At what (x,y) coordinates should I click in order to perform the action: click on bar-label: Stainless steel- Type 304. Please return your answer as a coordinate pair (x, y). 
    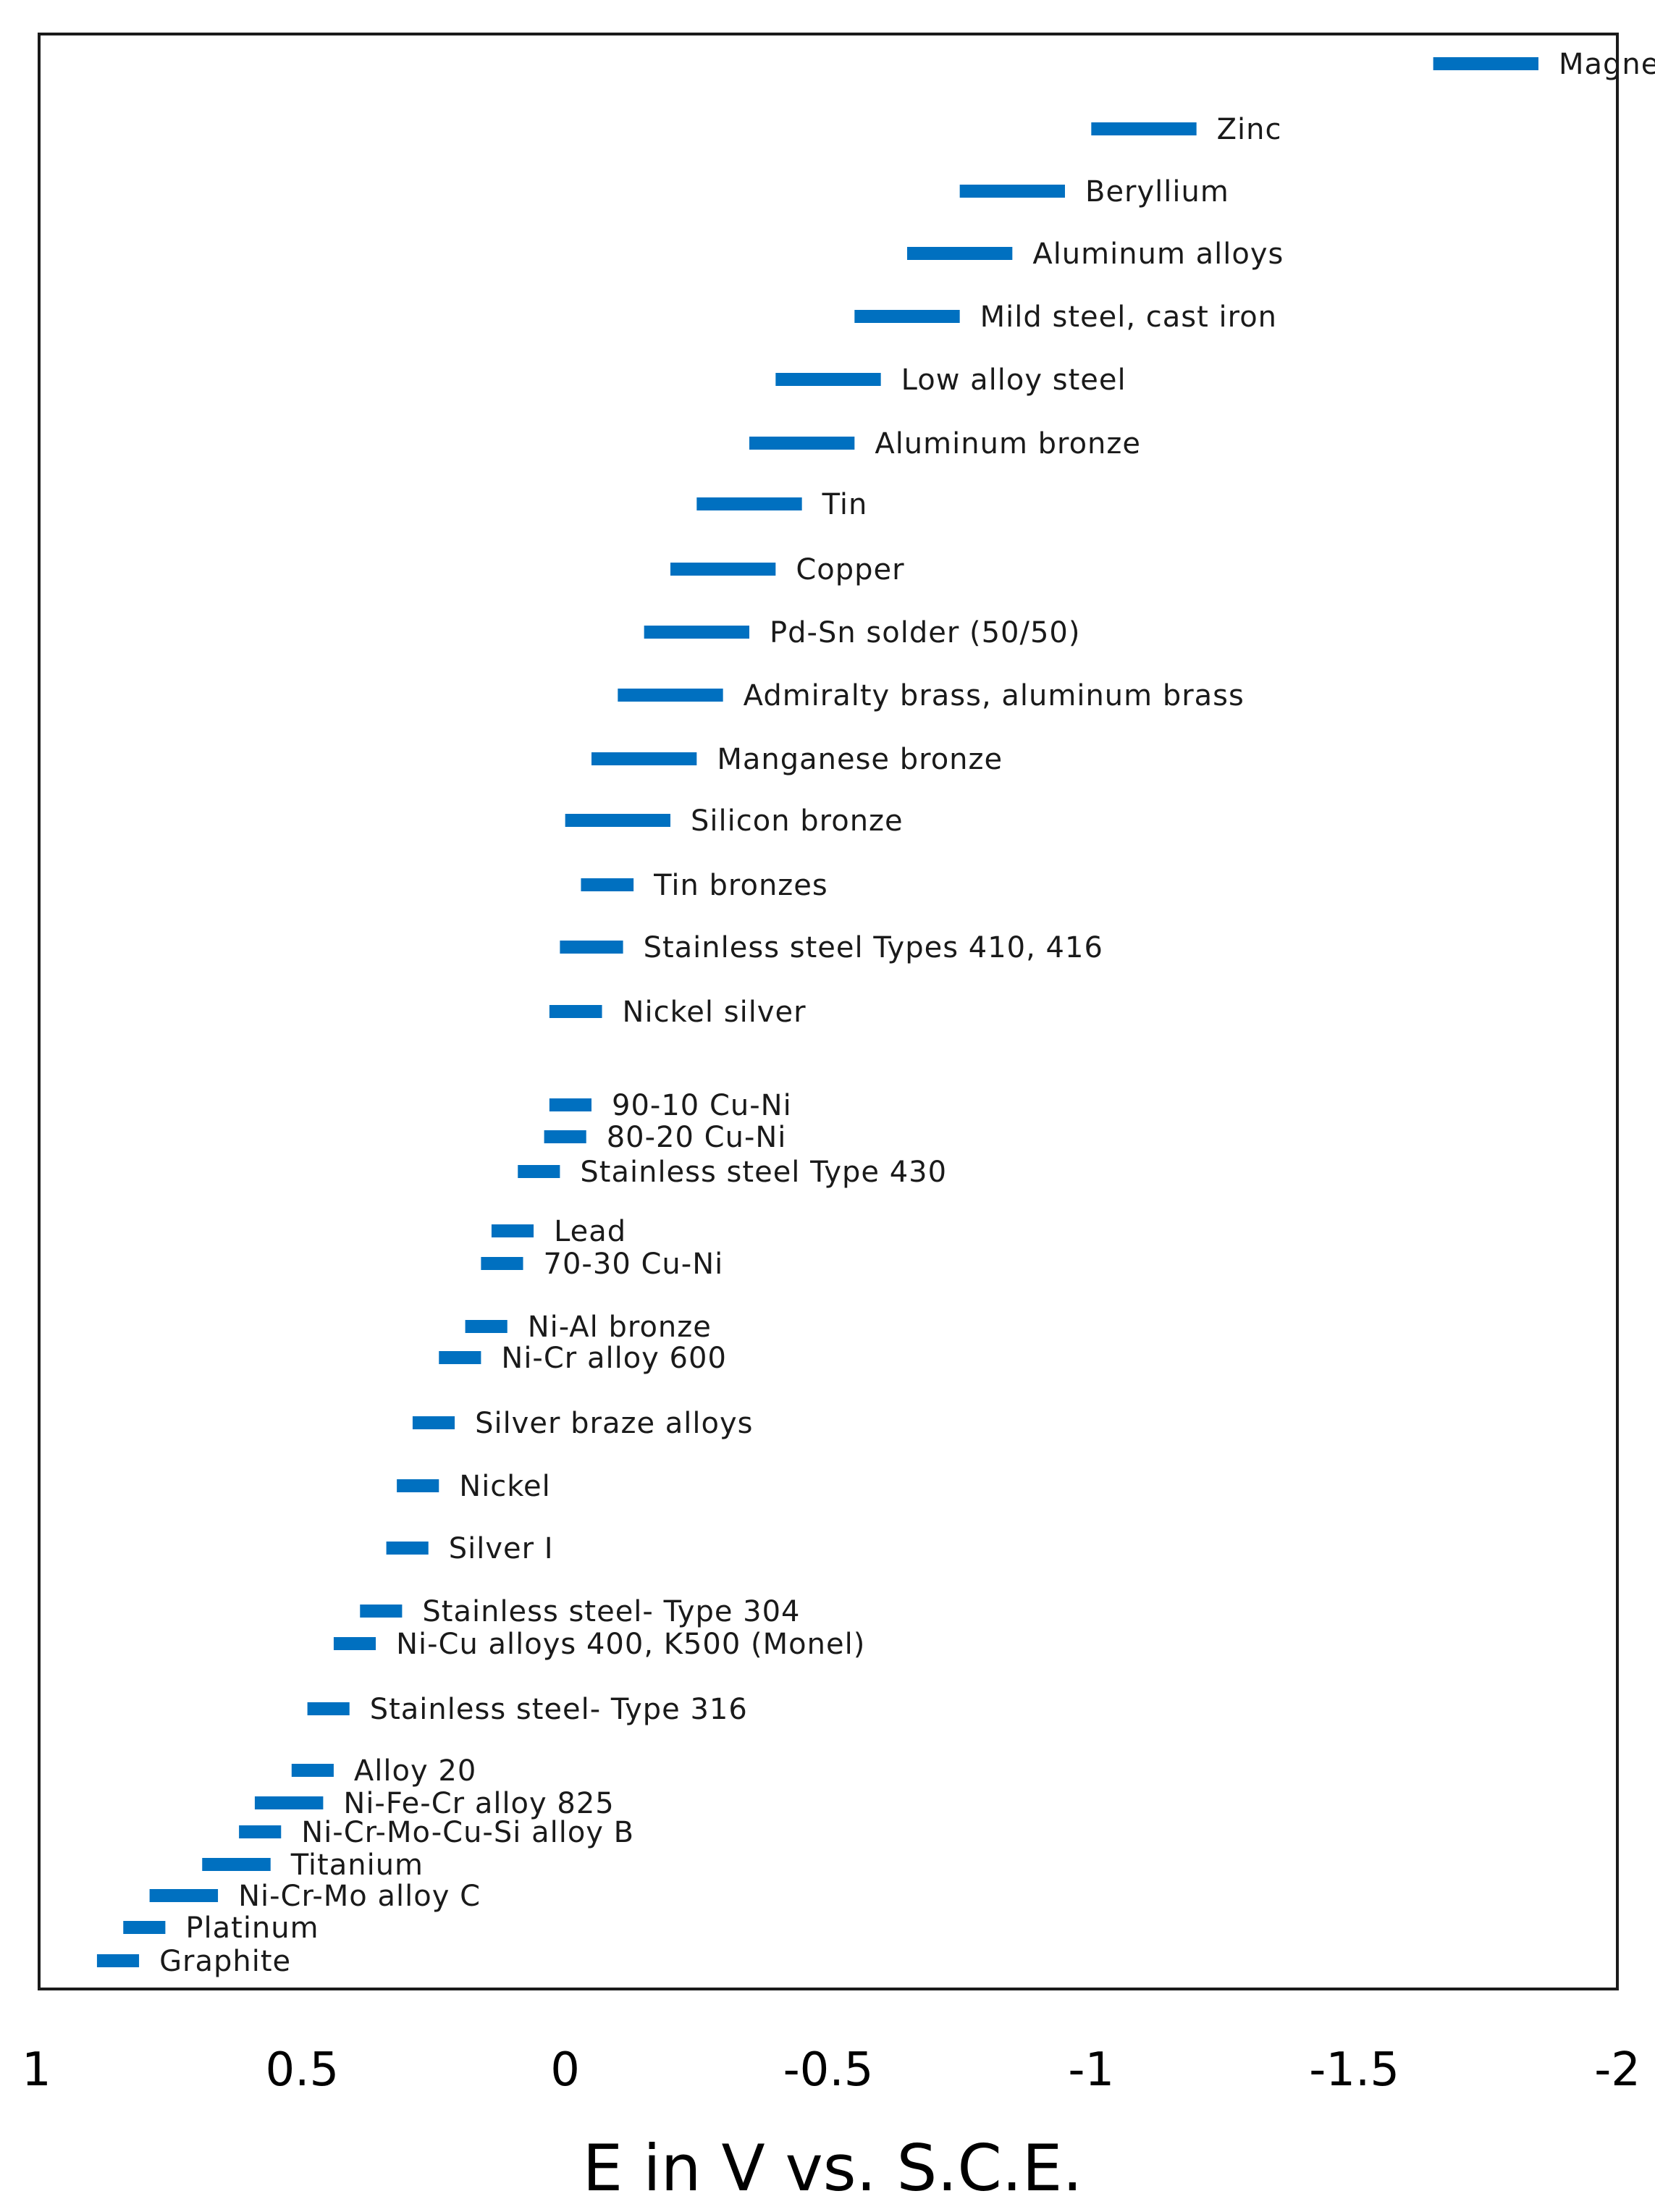
    Looking at the image, I should click on (611, 1611).